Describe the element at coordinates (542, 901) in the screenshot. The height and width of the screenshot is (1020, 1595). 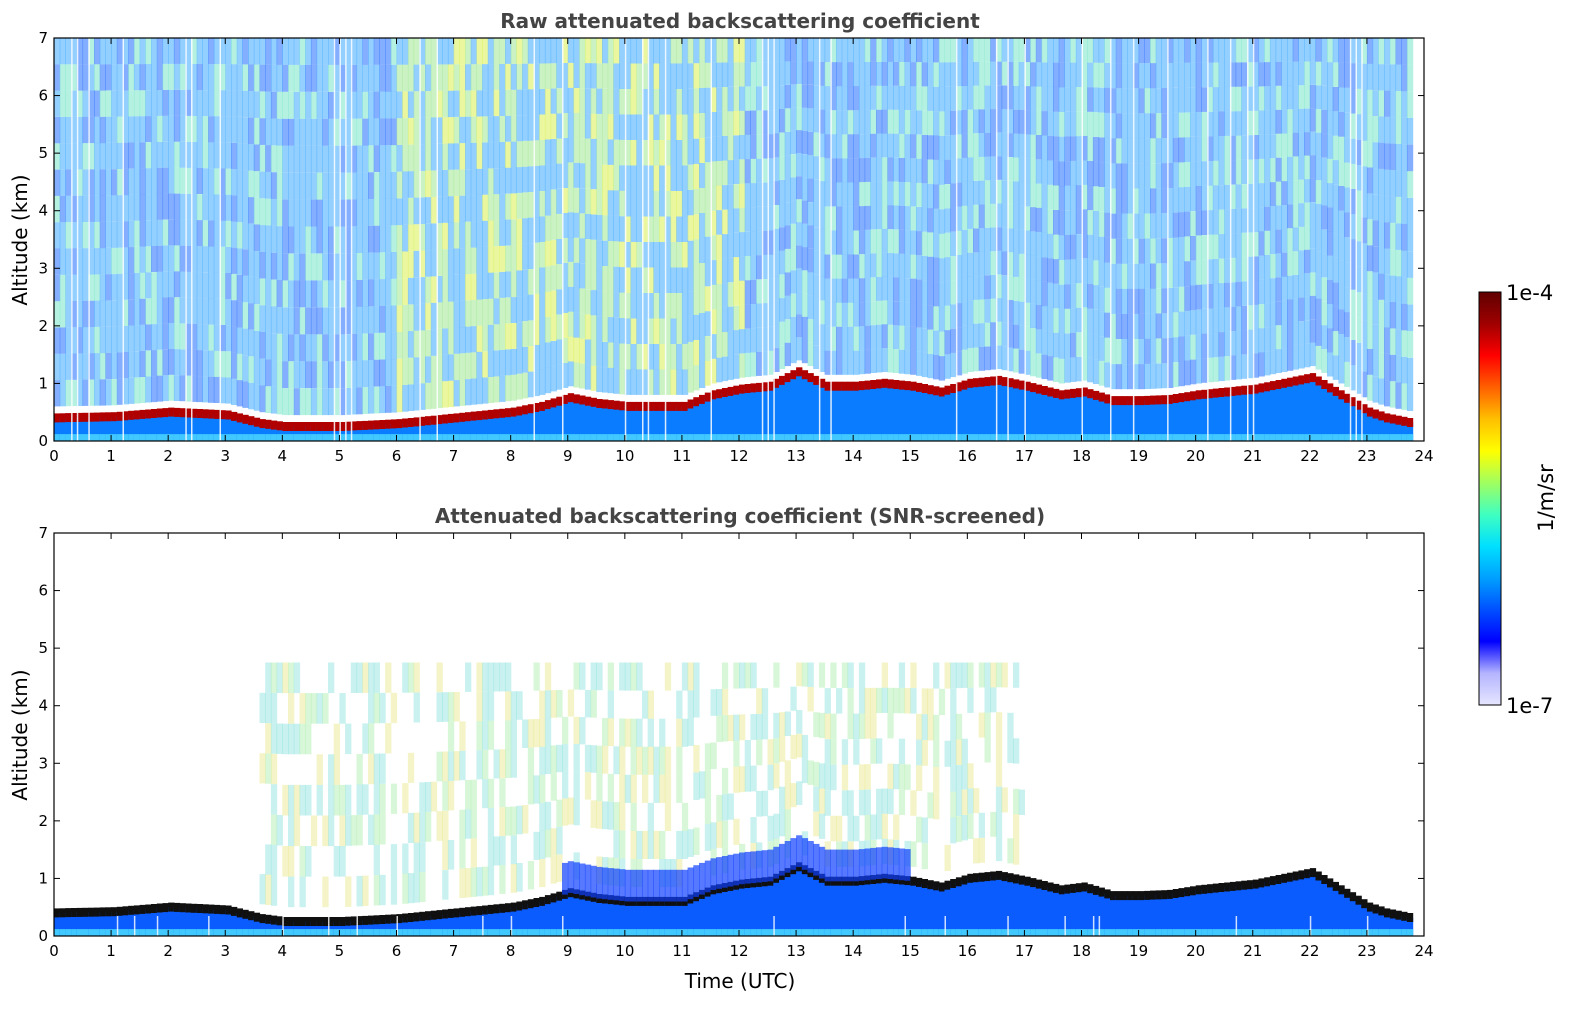
I see `panel-screened-layer-top-cell` at that location.